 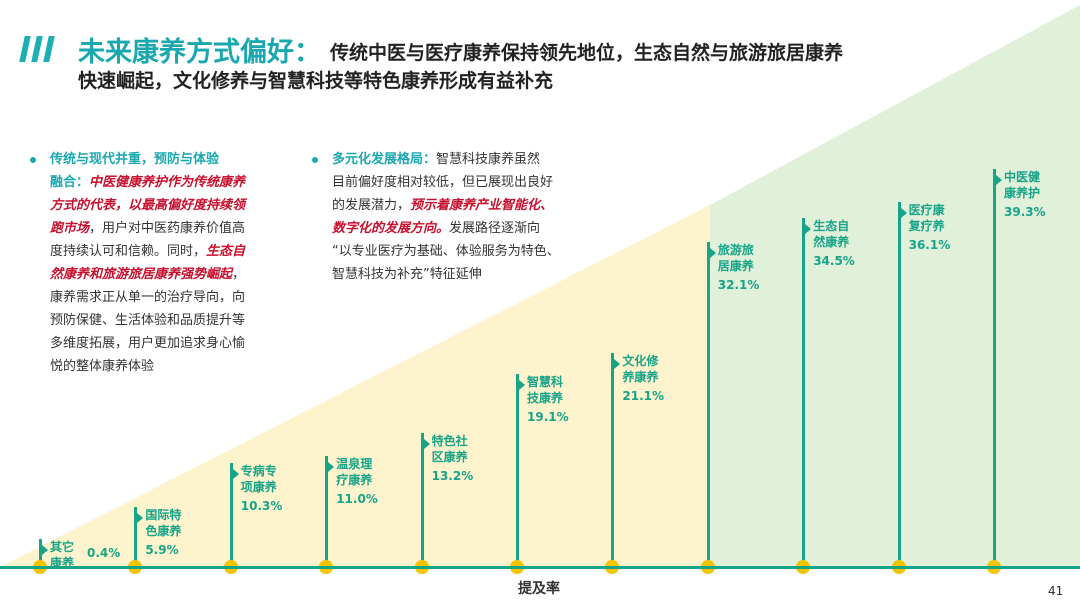 I want to click on right-block-line: 目前偏好度相对较低，但已展现出良好, so click(x=462, y=182).